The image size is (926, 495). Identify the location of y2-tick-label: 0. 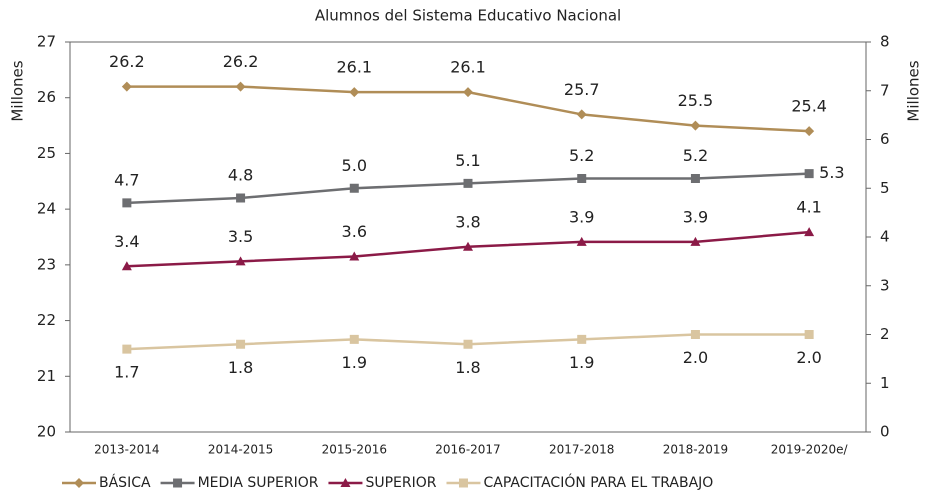
(885, 432).